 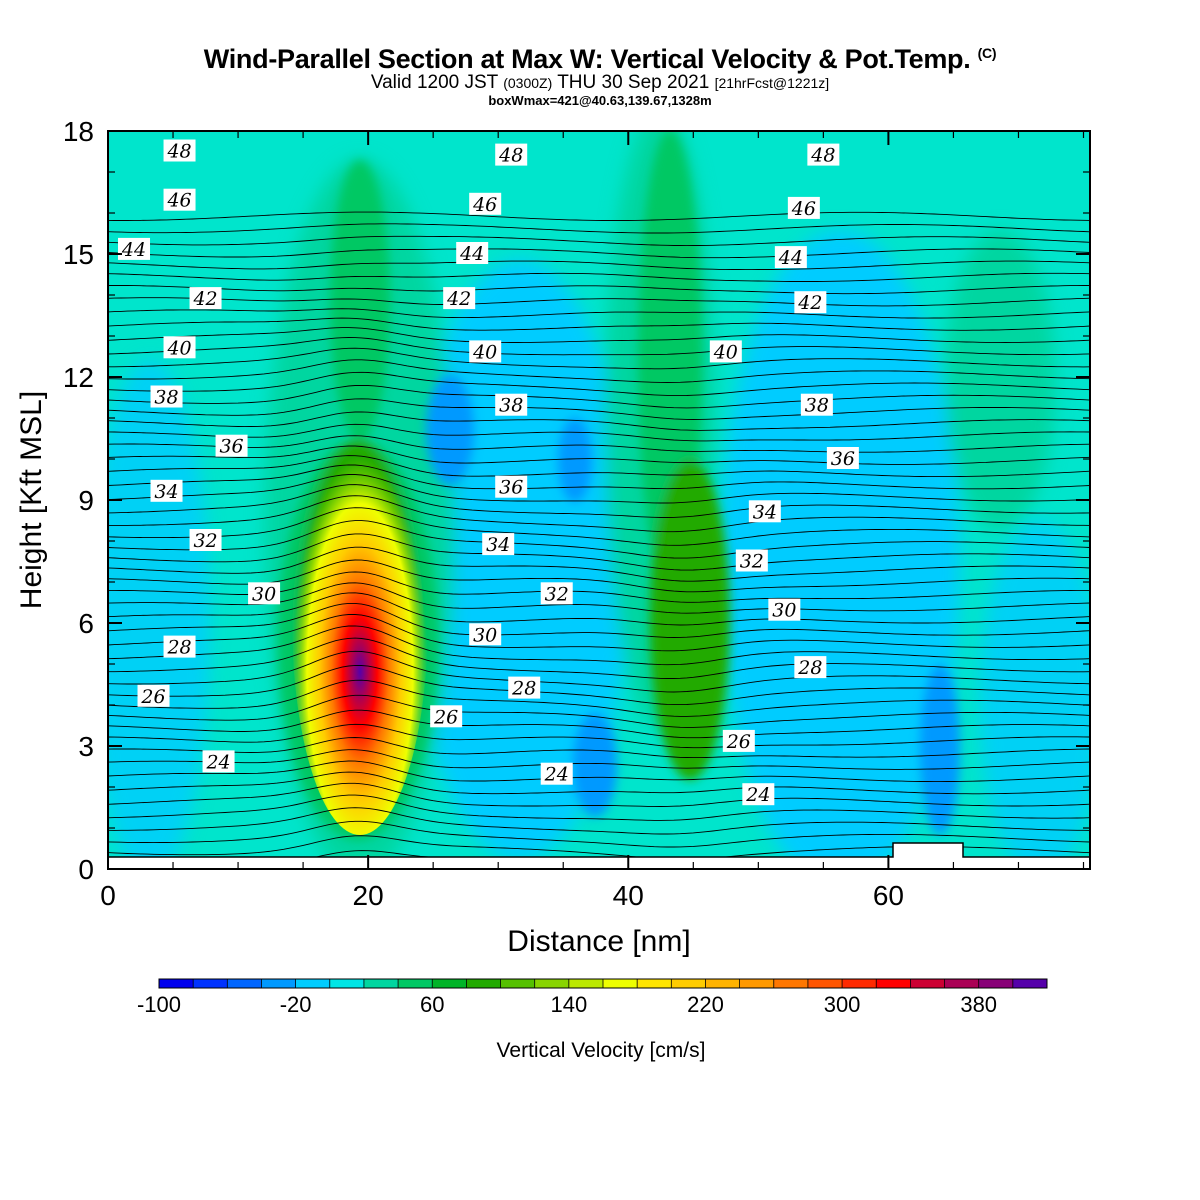 What do you see at coordinates (987, 53) in the screenshot?
I see `copyright-mark: (C)` at bounding box center [987, 53].